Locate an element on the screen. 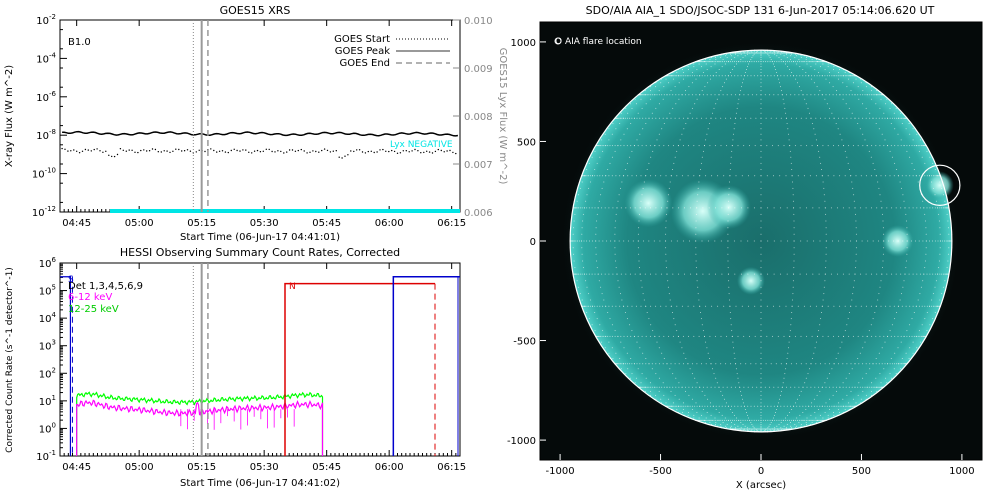 Image resolution: width=1000 pixels, height=500 pixels. goes-long-channel-line is located at coordinates (260, 133).